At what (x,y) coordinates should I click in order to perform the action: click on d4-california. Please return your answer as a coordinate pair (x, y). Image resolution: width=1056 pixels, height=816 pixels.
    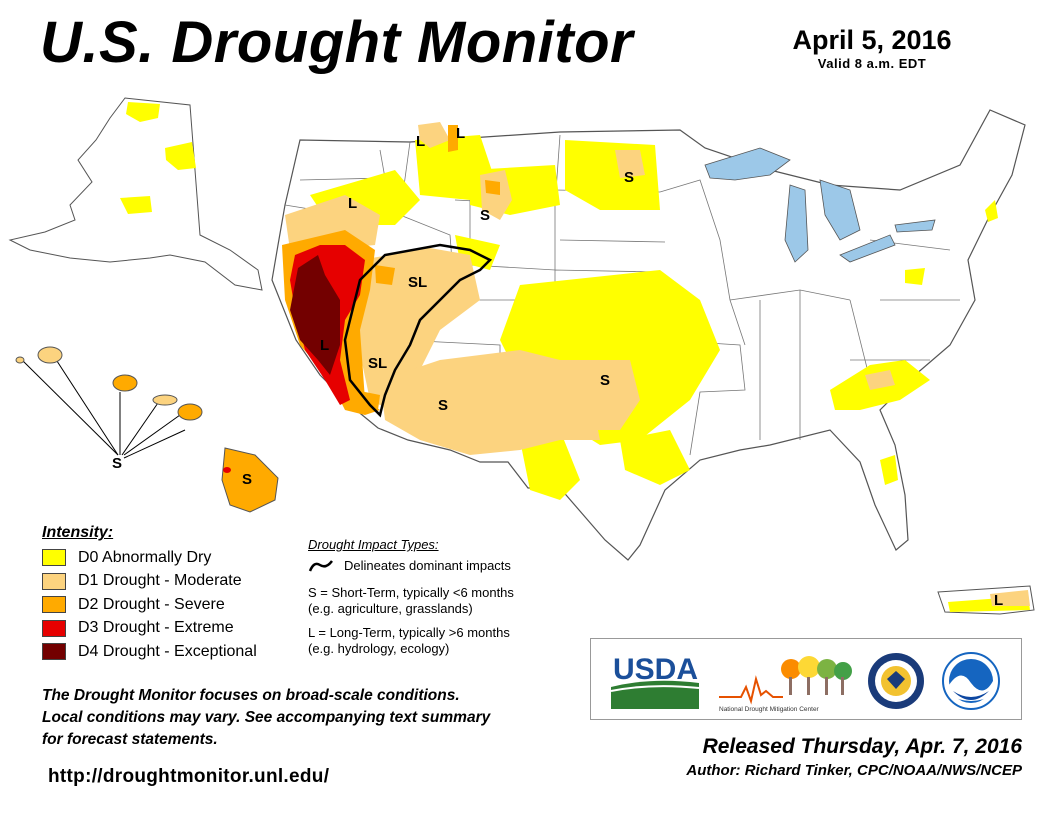
    Looking at the image, I should click on (315, 315).